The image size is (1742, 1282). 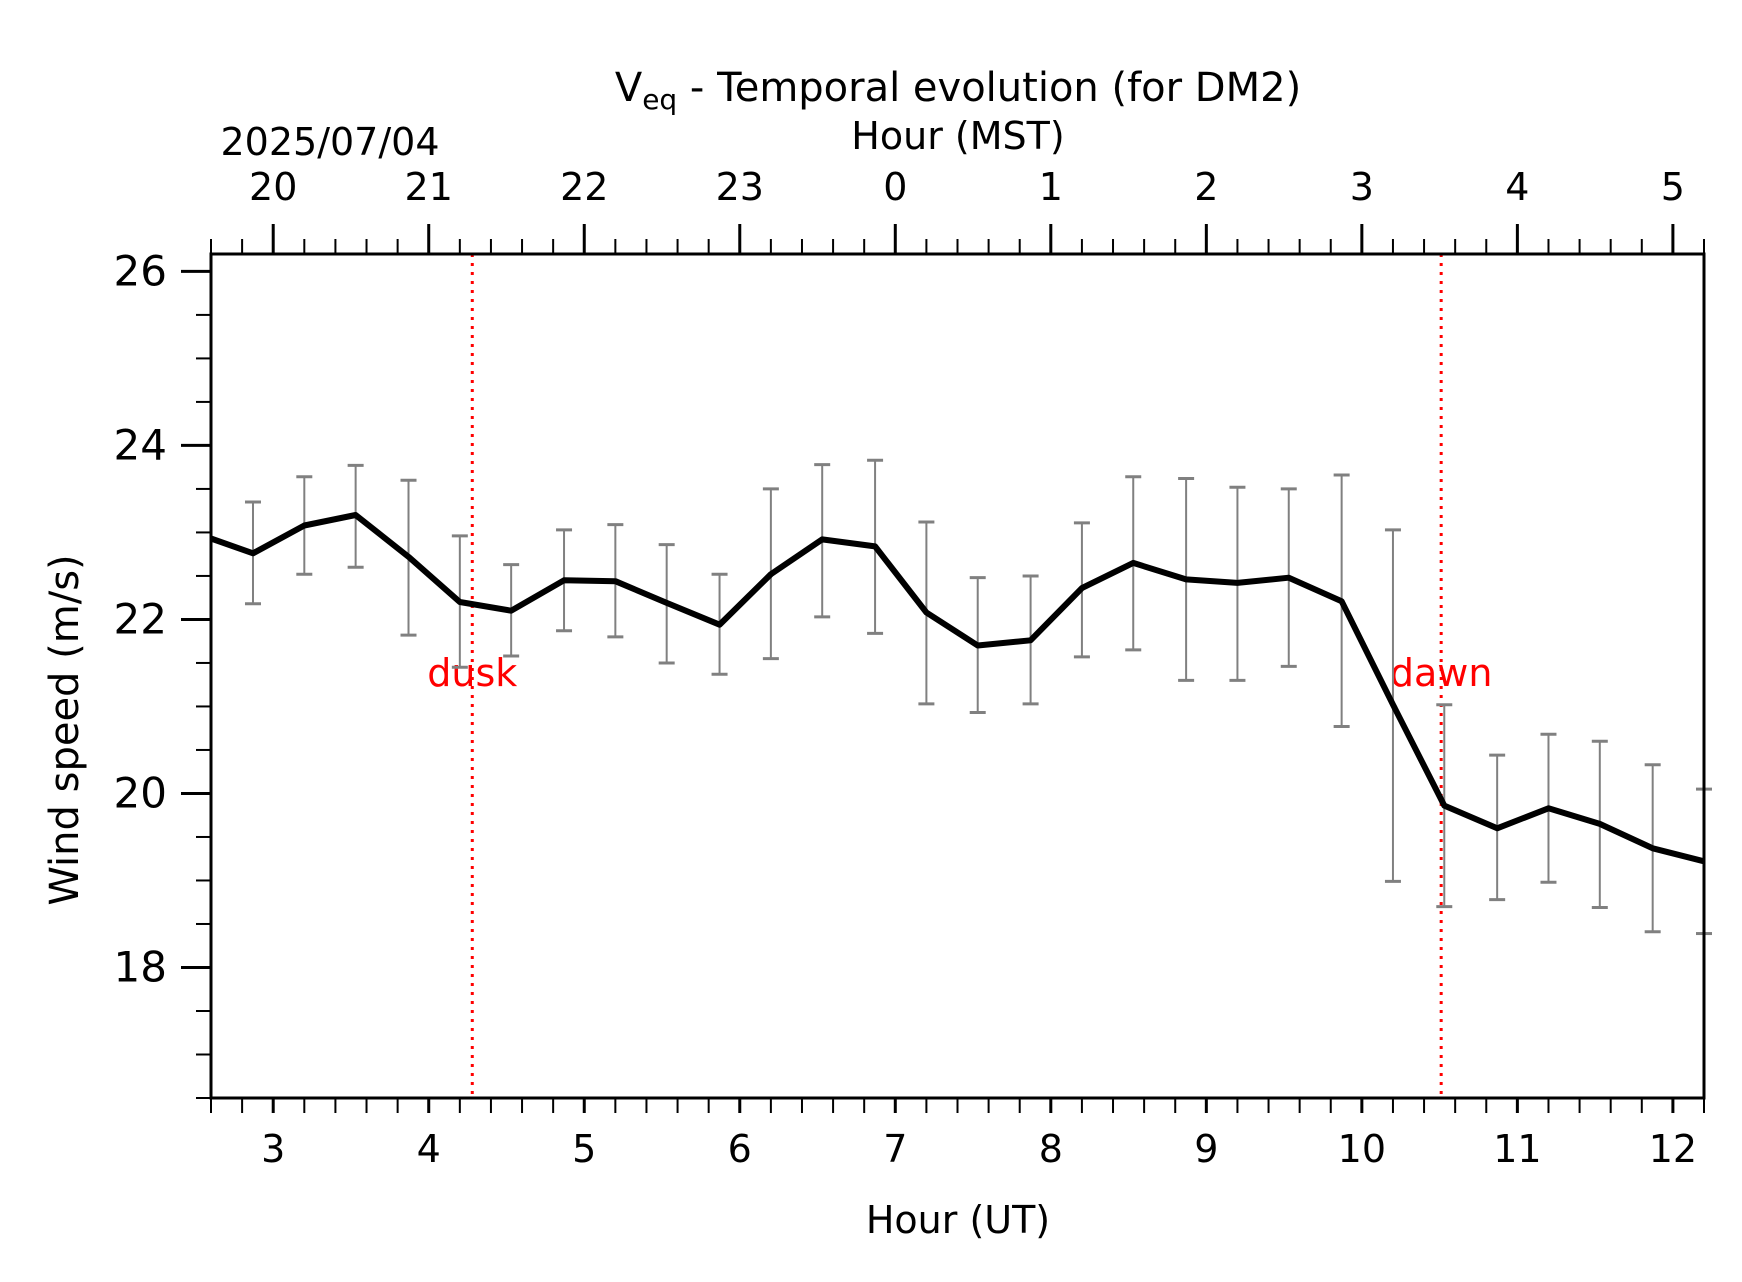 I want to click on x-tick-label: 11, so click(x=1517, y=1149).